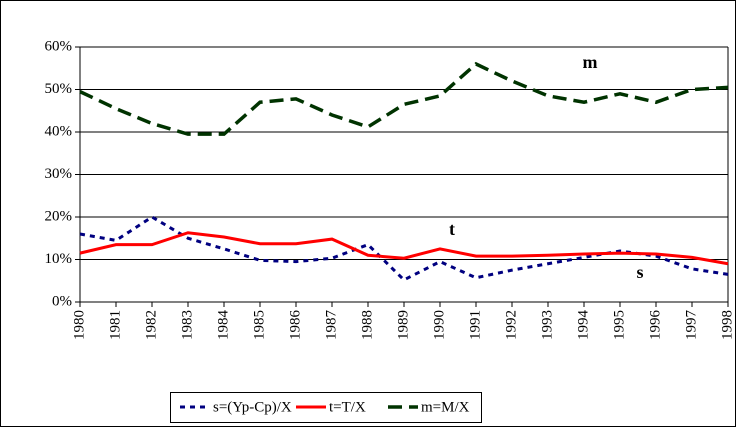  Describe the element at coordinates (547, 325) in the screenshot. I see `x-tick-label: 1993` at that location.